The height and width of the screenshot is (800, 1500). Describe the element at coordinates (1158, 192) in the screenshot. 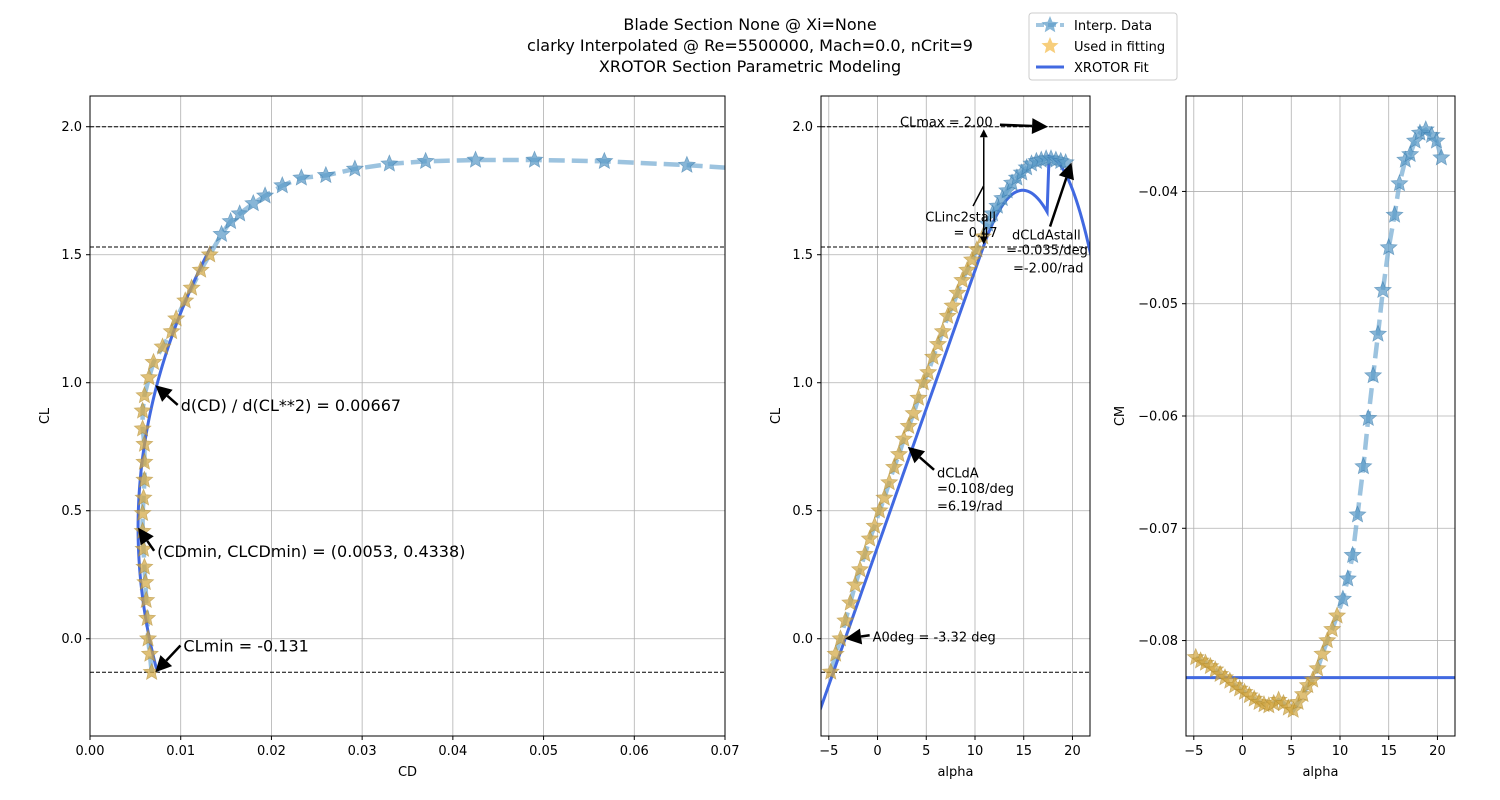

I see `y-tick-label: −0.04` at that location.